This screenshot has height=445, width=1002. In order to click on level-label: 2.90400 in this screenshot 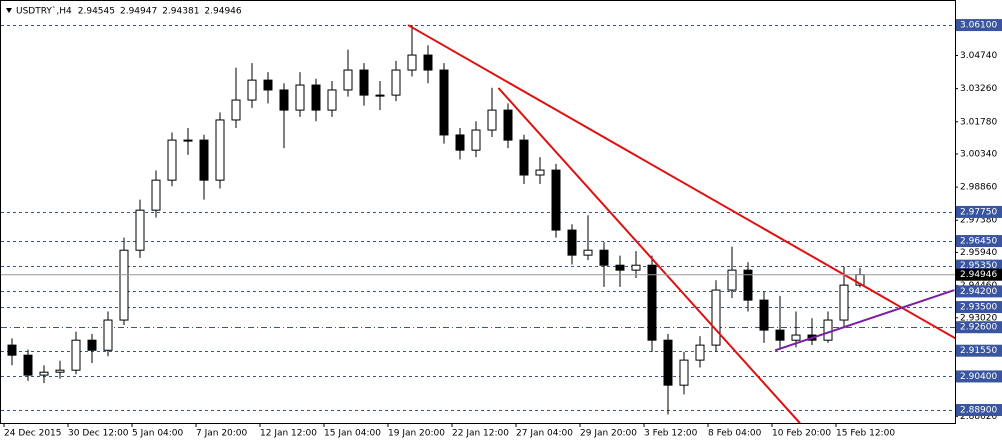, I will do `click(978, 377)`.